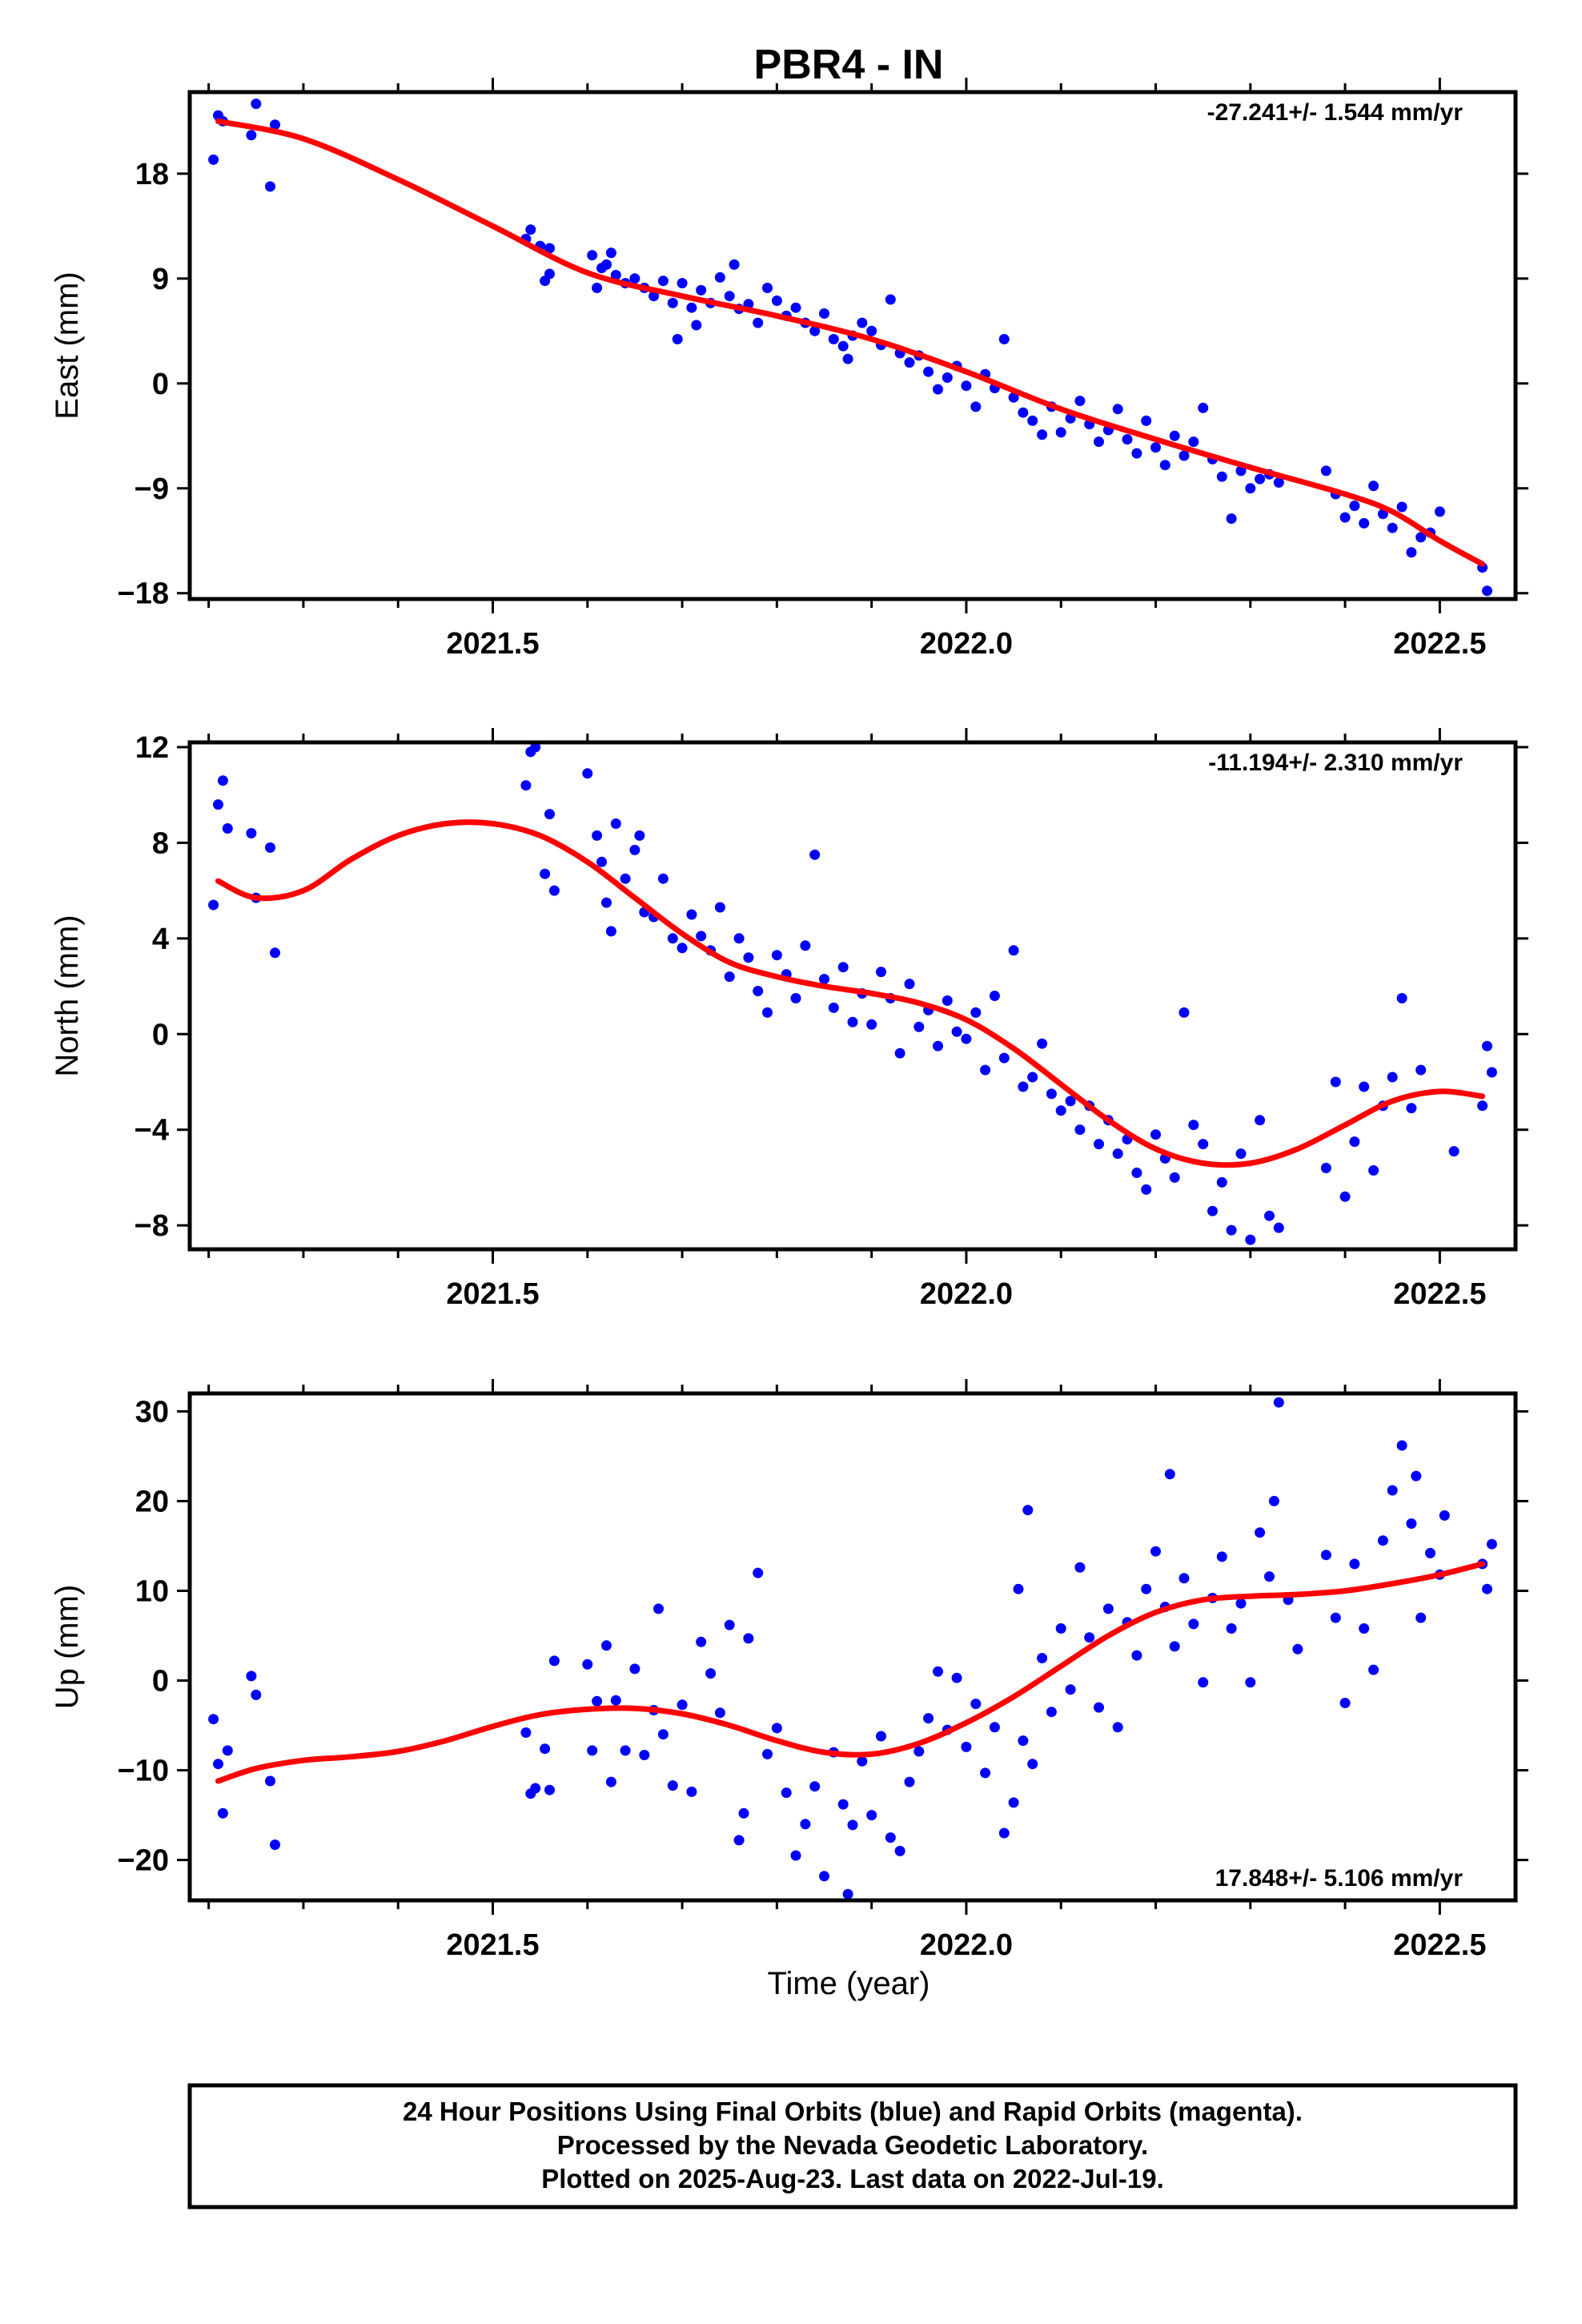  What do you see at coordinates (144, 1771) in the screenshot?
I see `up-y-tick-label: −10` at bounding box center [144, 1771].